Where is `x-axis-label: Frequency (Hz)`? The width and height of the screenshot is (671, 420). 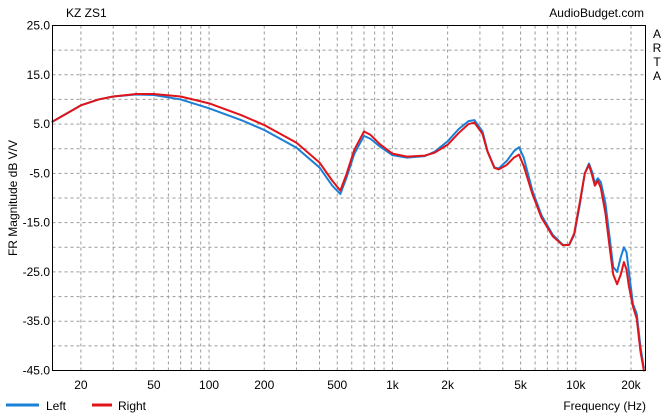
x-axis-label: Frequency (Hz) is located at coordinates (604, 406).